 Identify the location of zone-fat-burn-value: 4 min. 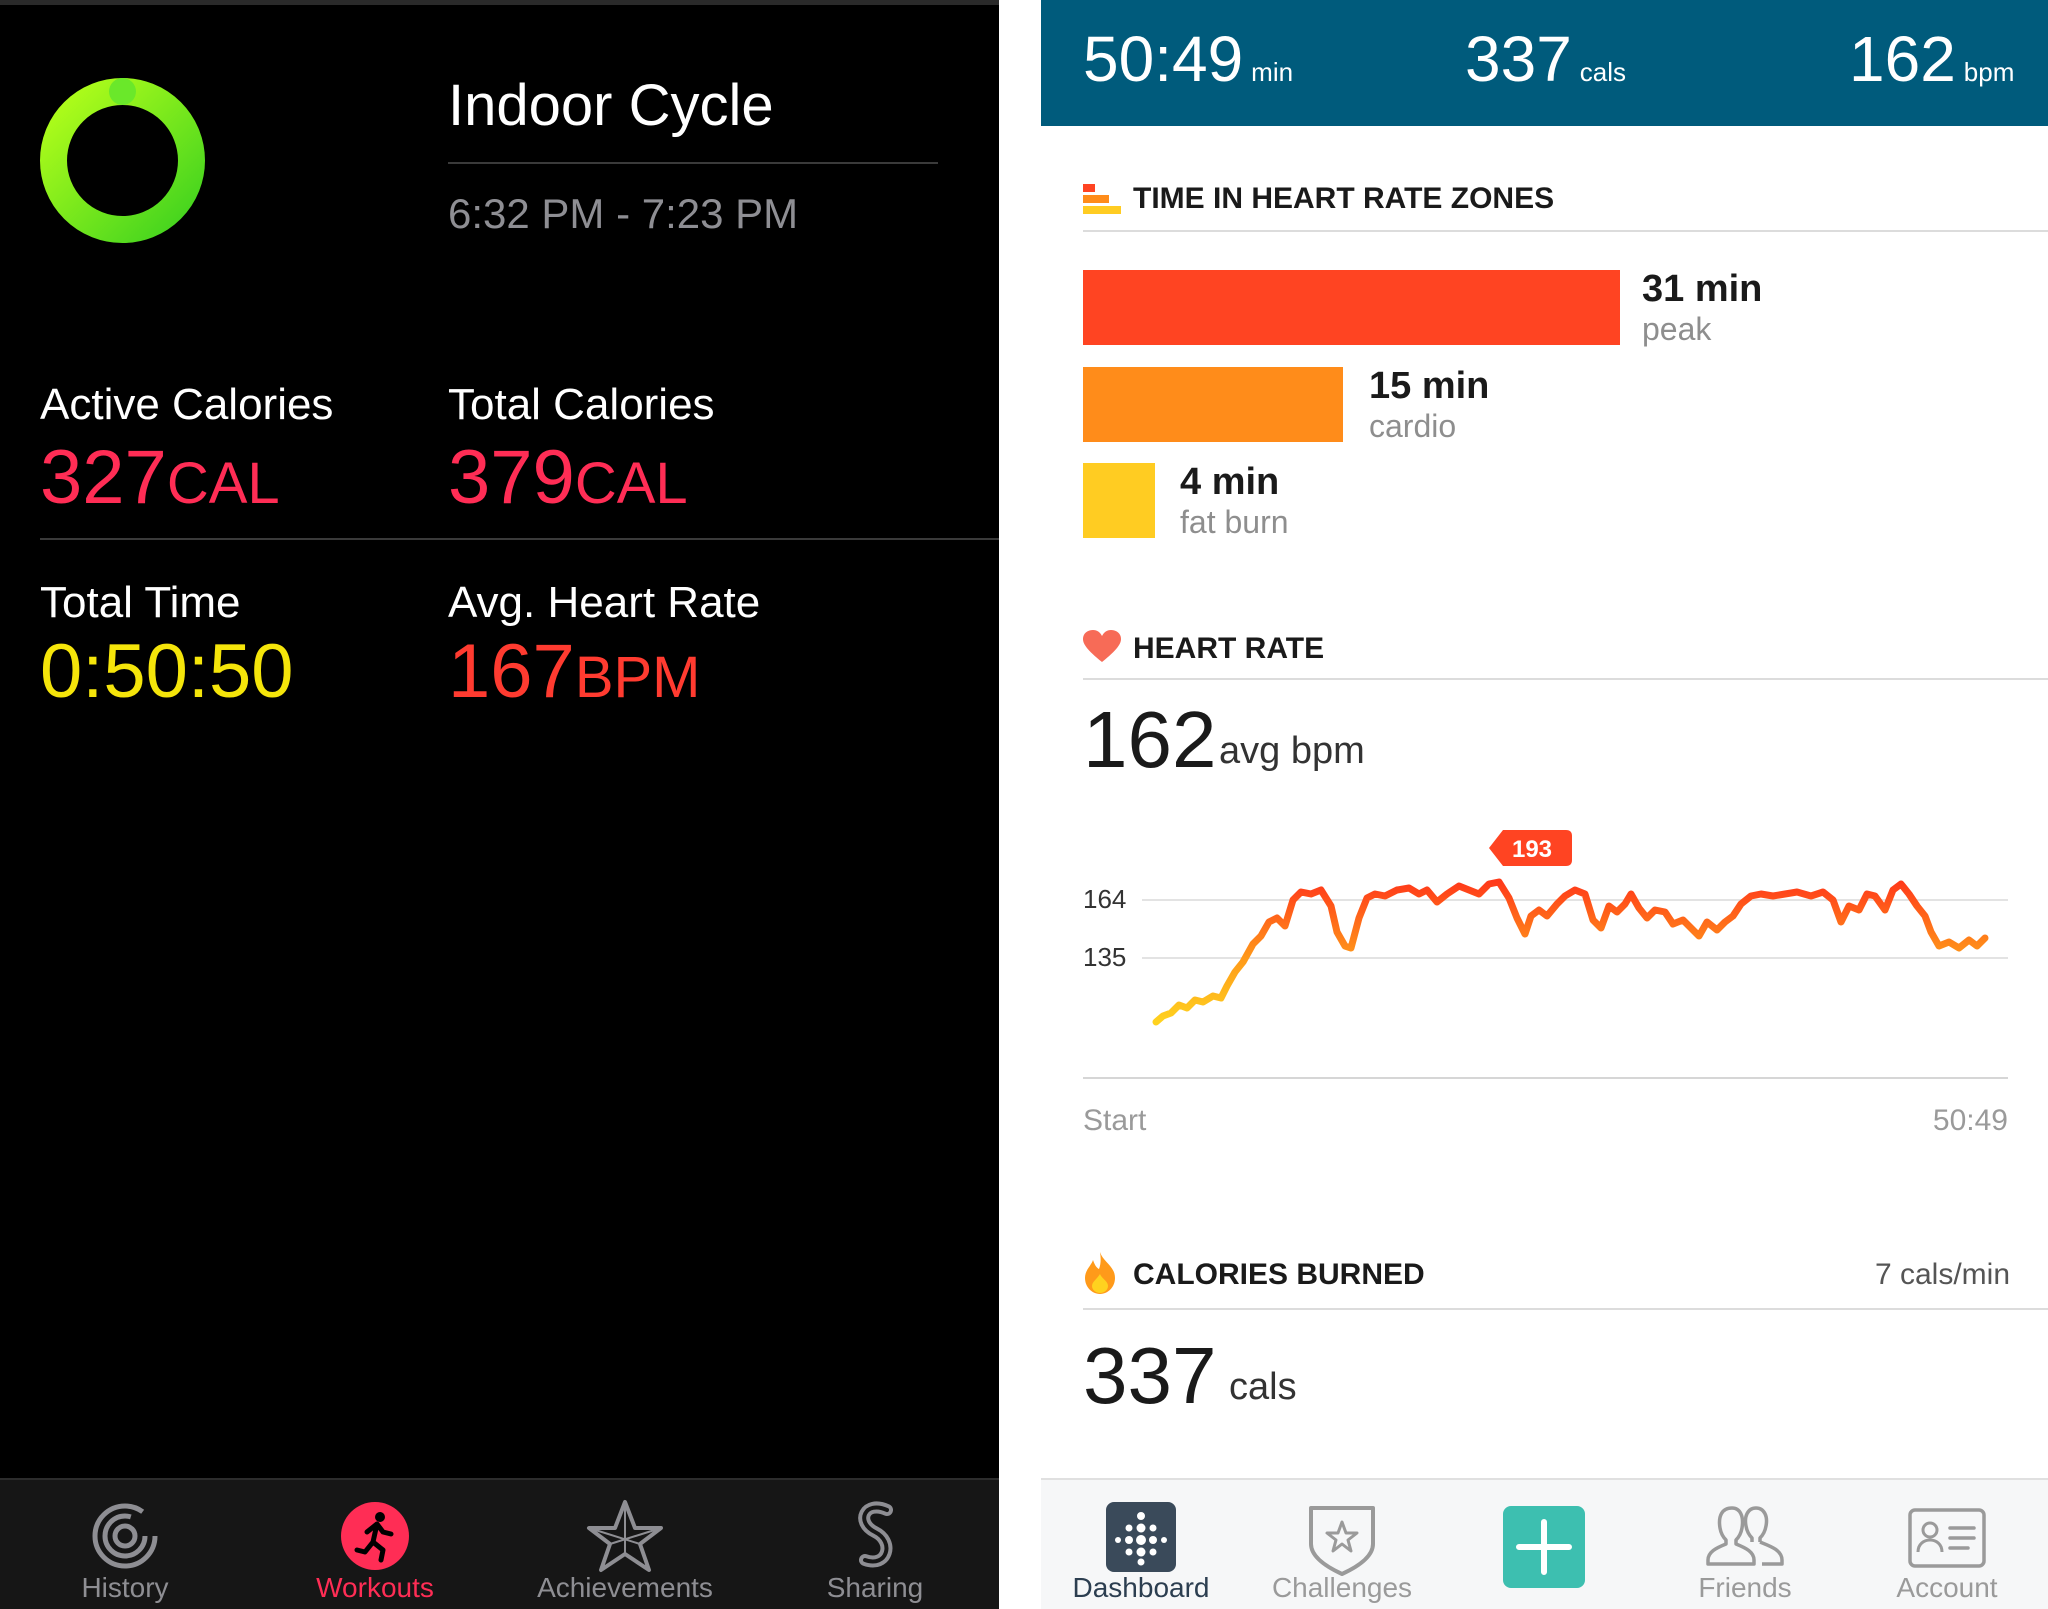
(1230, 482).